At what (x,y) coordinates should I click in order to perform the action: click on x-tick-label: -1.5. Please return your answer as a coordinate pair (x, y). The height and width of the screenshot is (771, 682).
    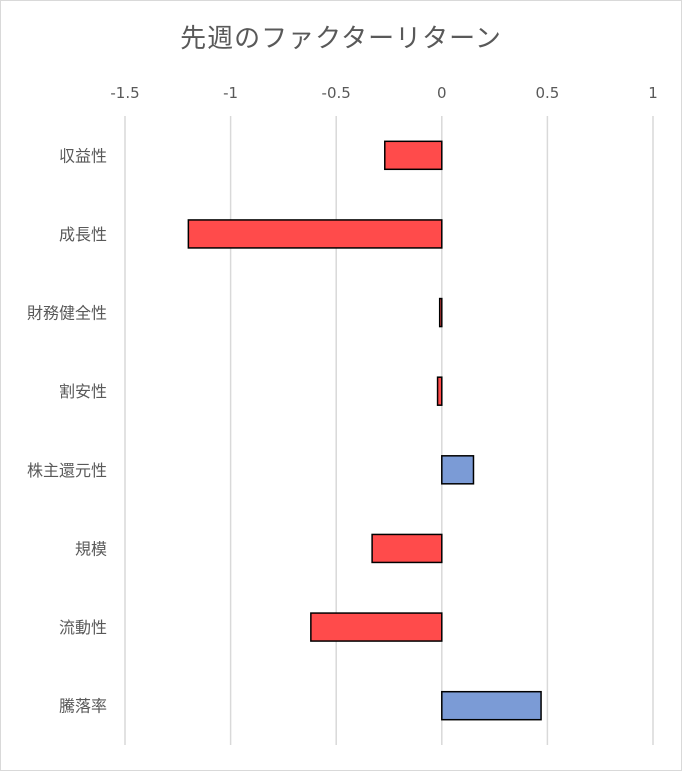
    Looking at the image, I should click on (124, 93).